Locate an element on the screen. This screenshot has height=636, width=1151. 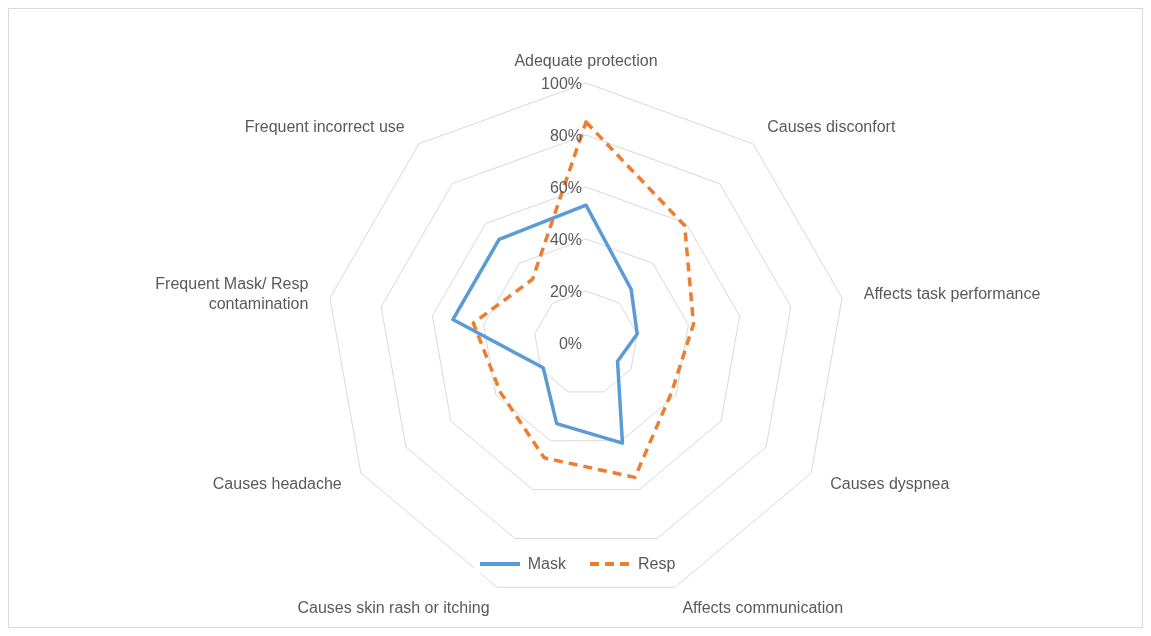
spoke-label: Causes disconfort is located at coordinates (831, 126).